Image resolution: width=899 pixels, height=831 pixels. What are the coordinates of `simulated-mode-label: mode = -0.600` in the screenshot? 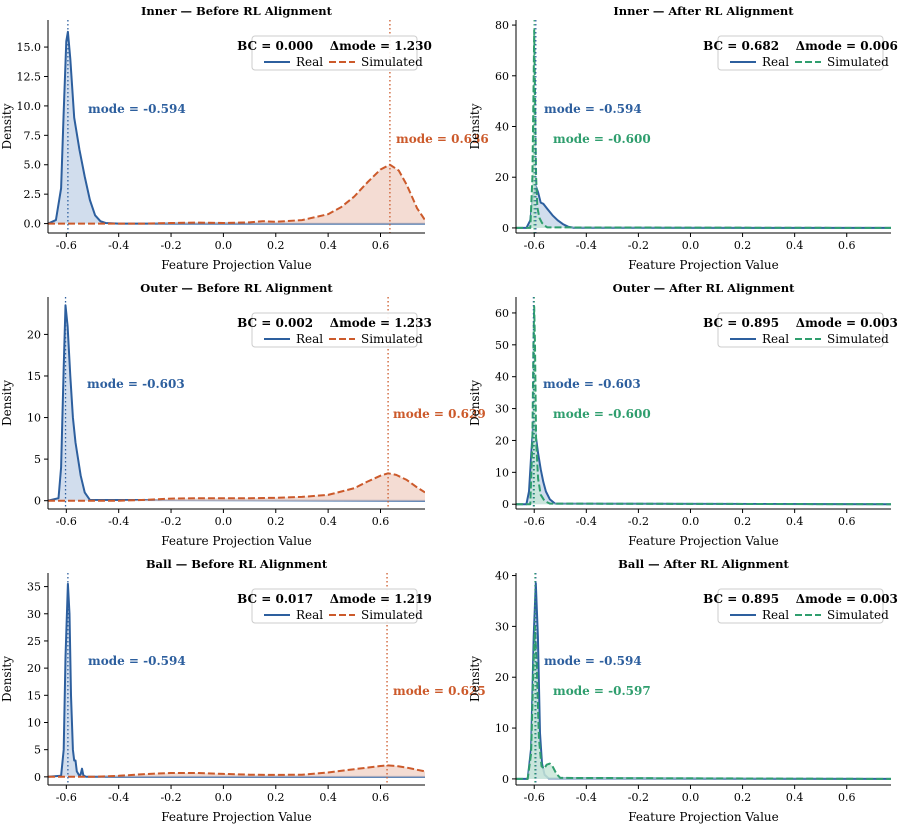 It's located at (602, 414).